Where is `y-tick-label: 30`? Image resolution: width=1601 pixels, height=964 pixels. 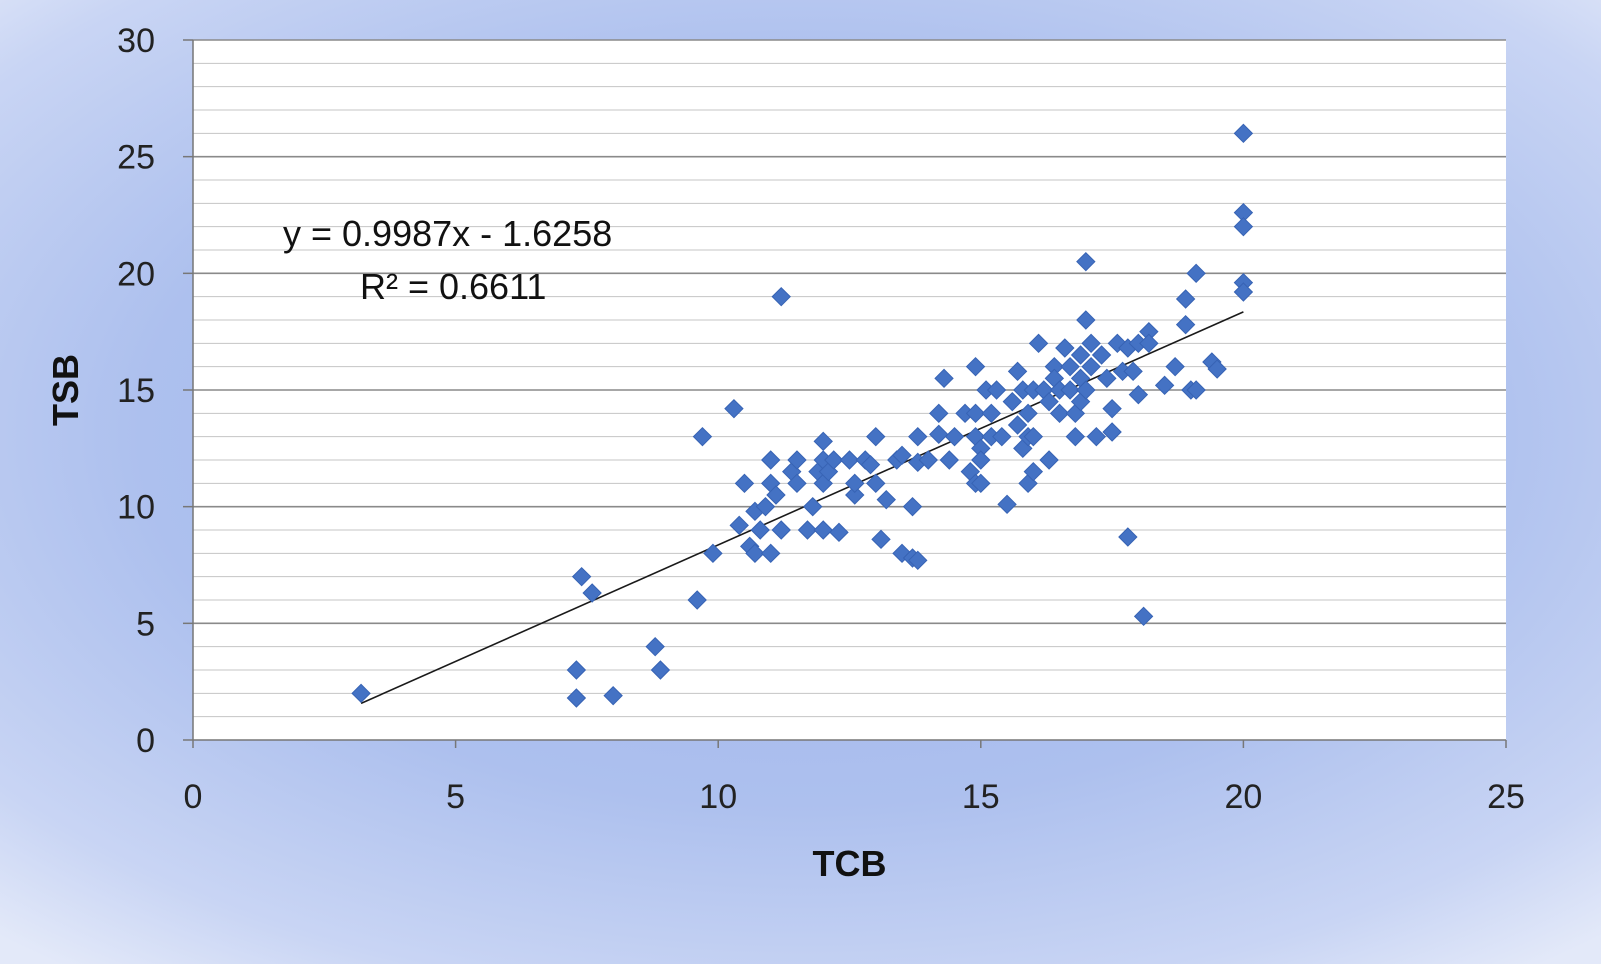 y-tick-label: 30 is located at coordinates (136, 41).